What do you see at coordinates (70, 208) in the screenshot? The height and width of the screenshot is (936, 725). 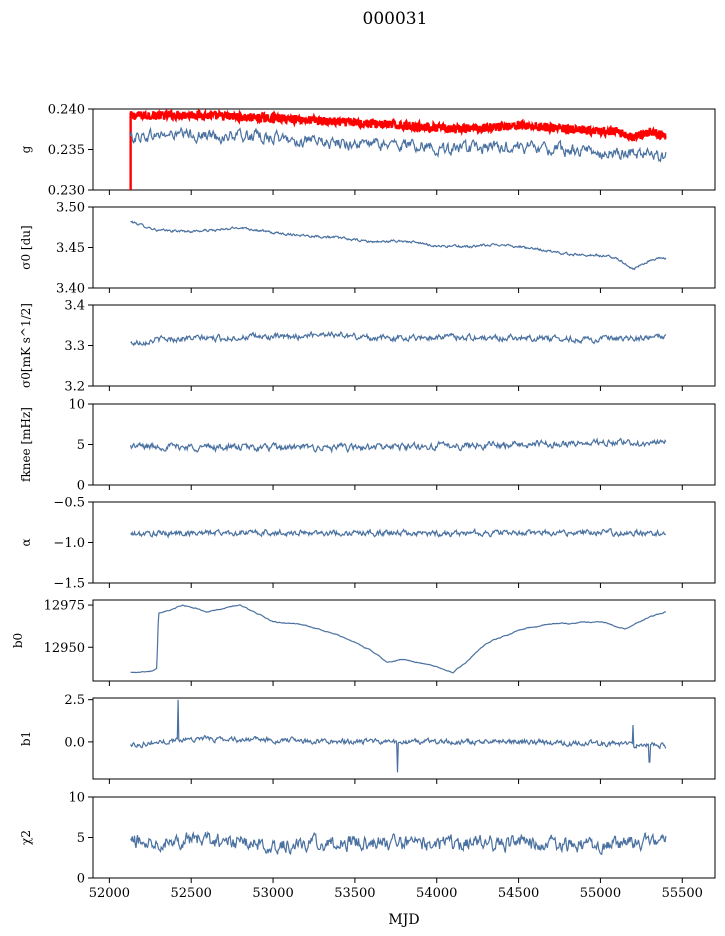 I see `y-tick-label: 3.50` at bounding box center [70, 208].